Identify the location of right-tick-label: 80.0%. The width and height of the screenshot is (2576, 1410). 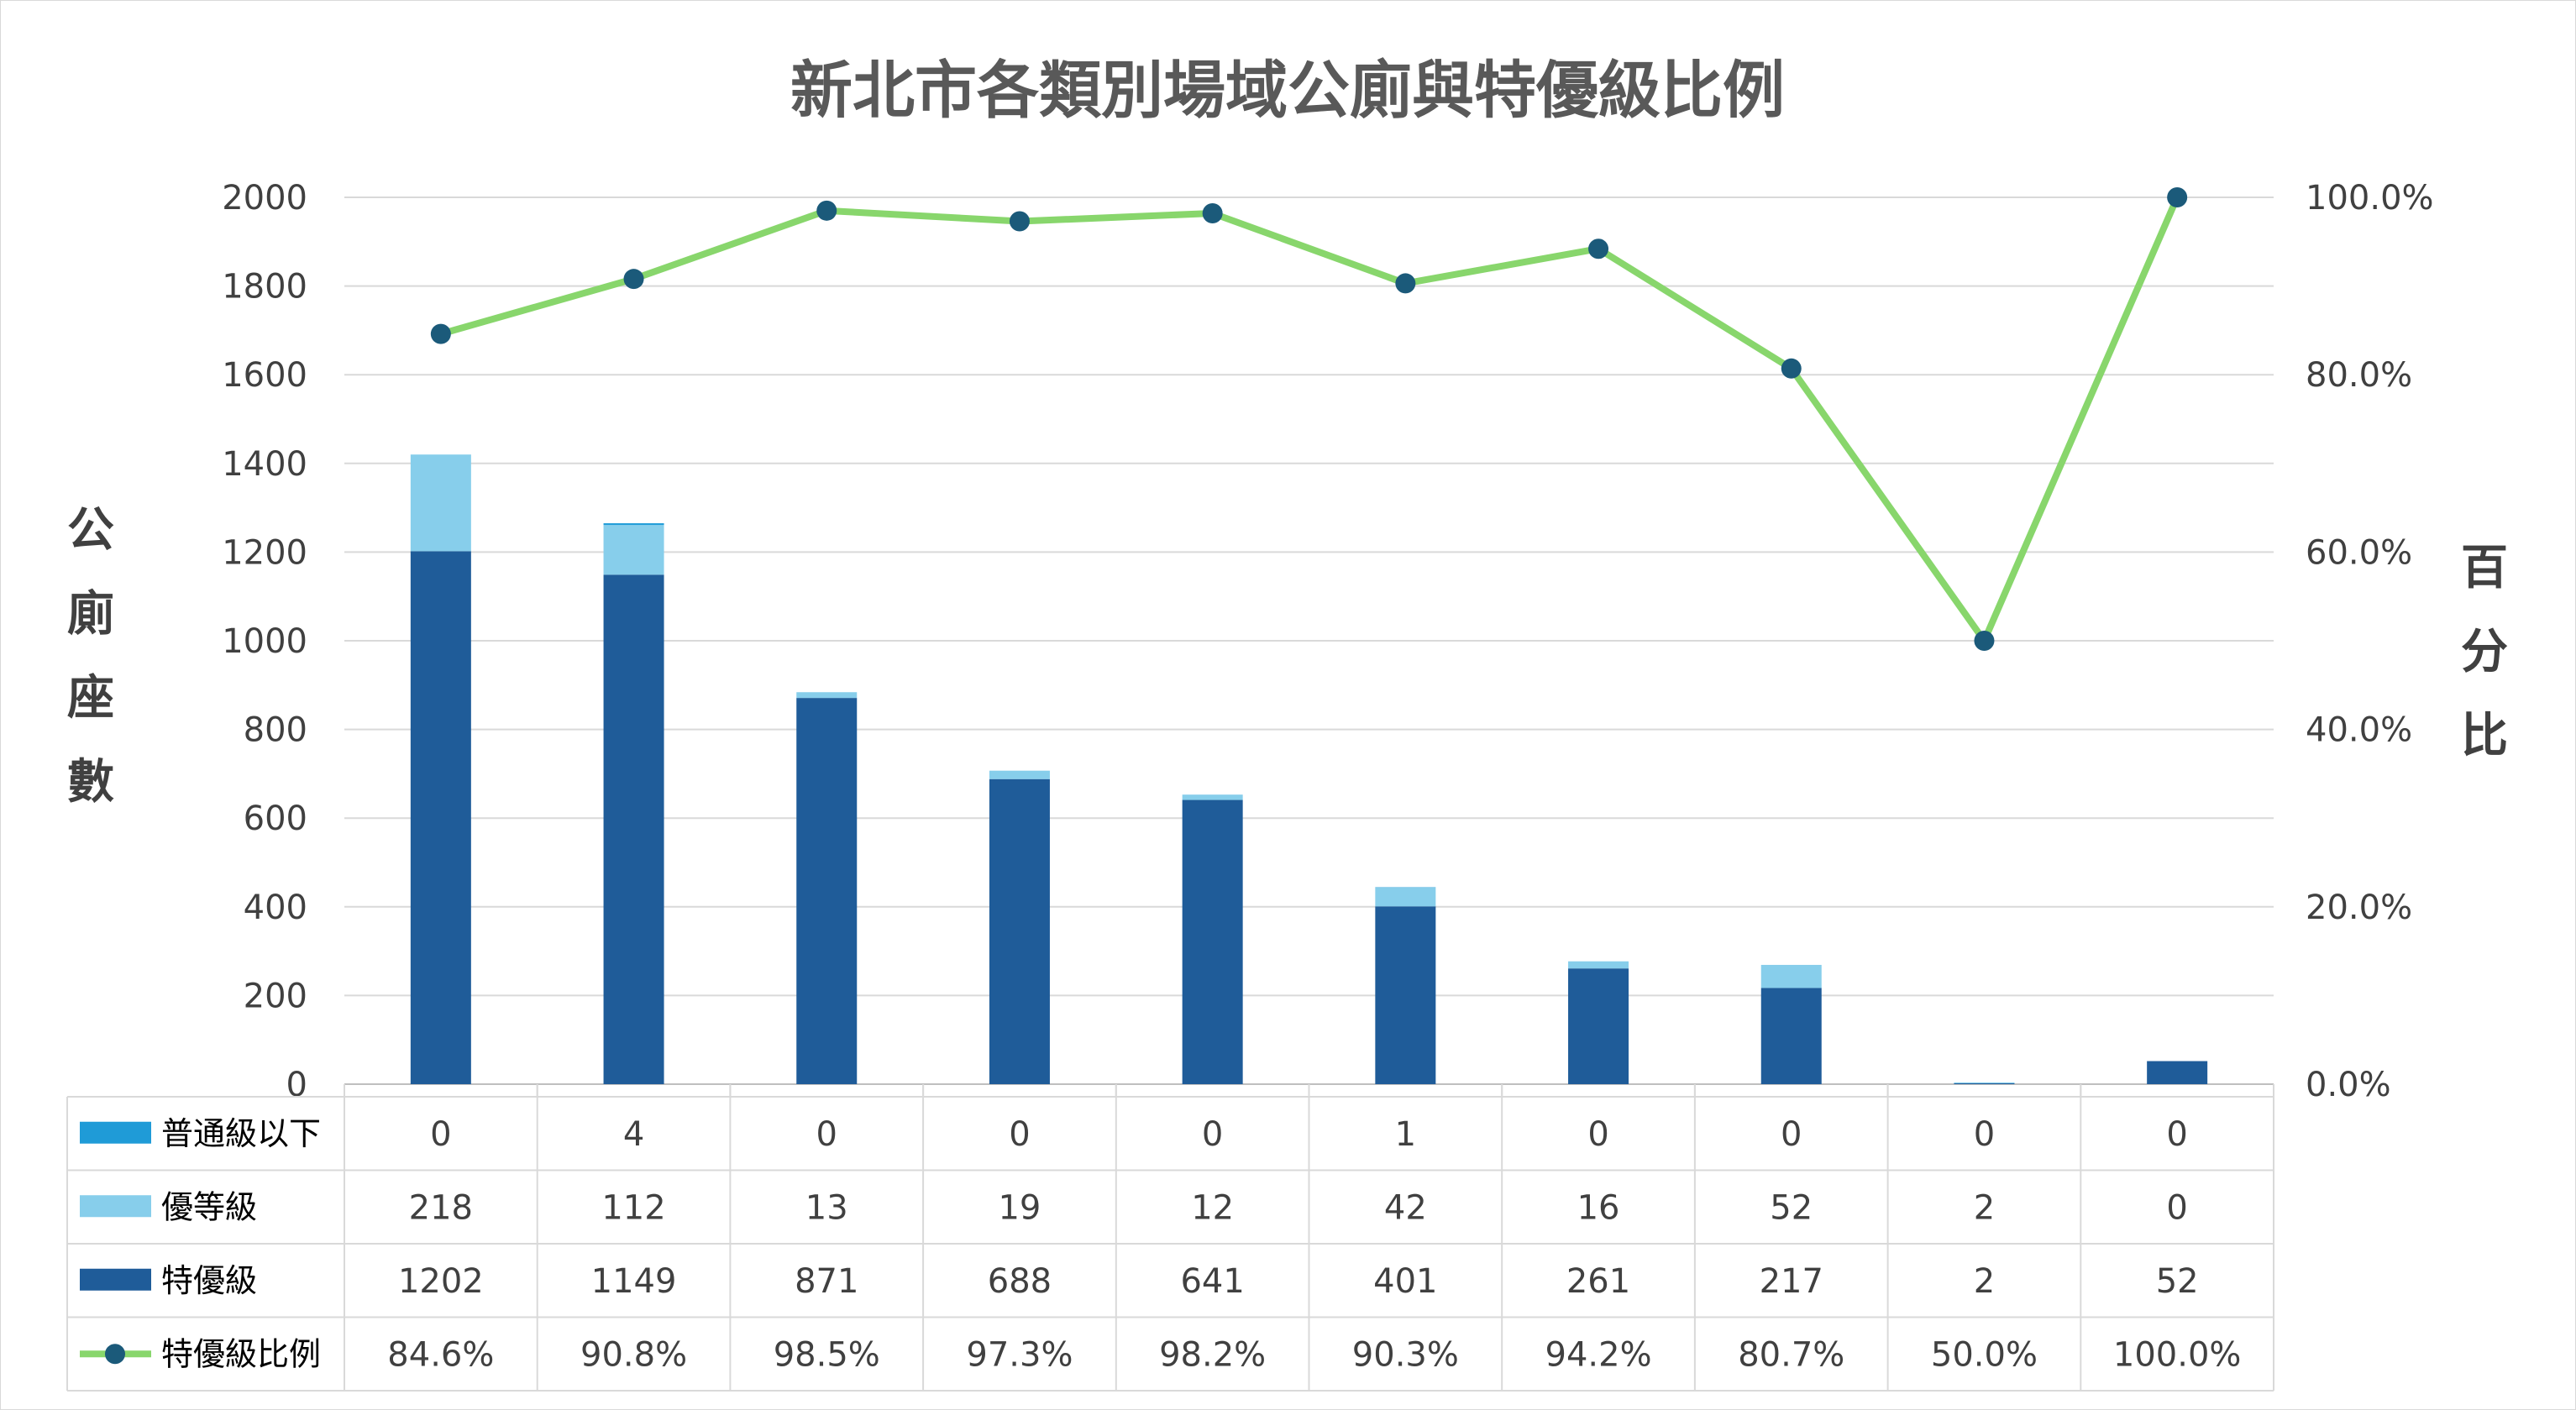
(2359, 375).